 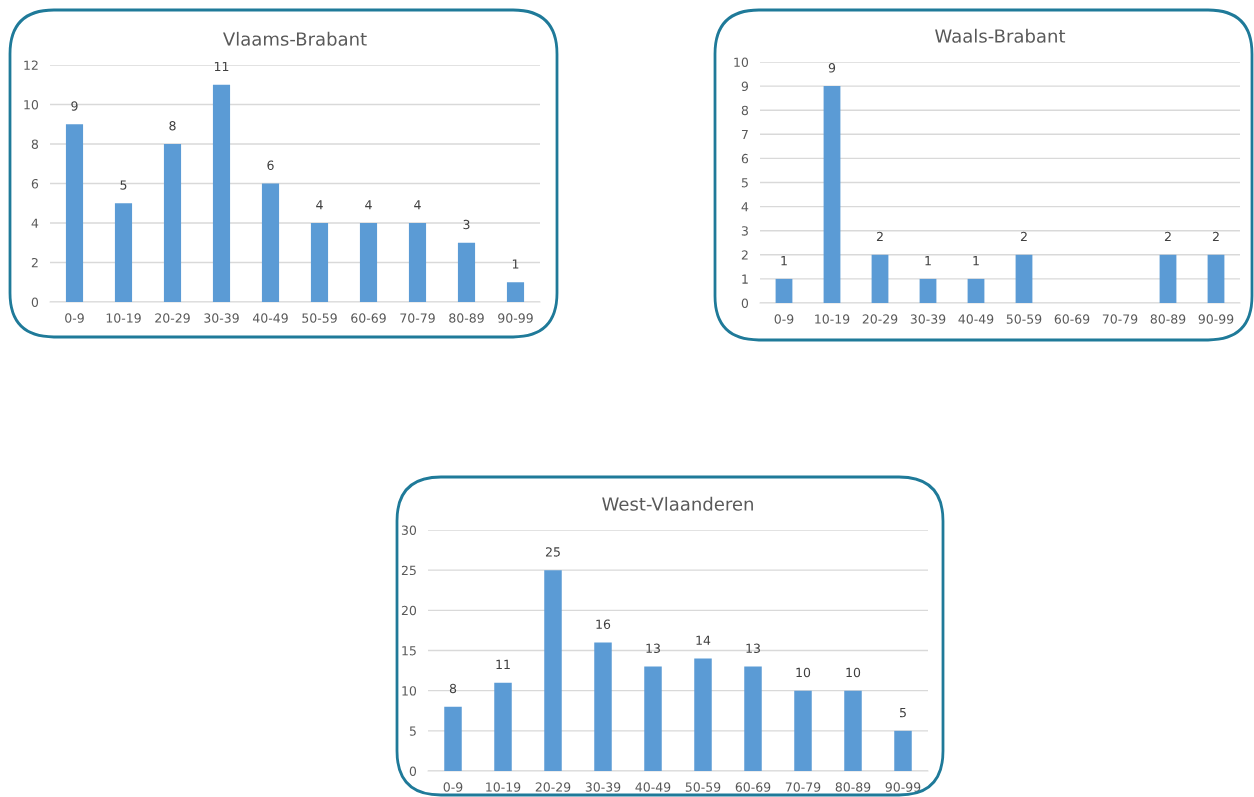 I want to click on data-label: 6, so click(x=270, y=165).